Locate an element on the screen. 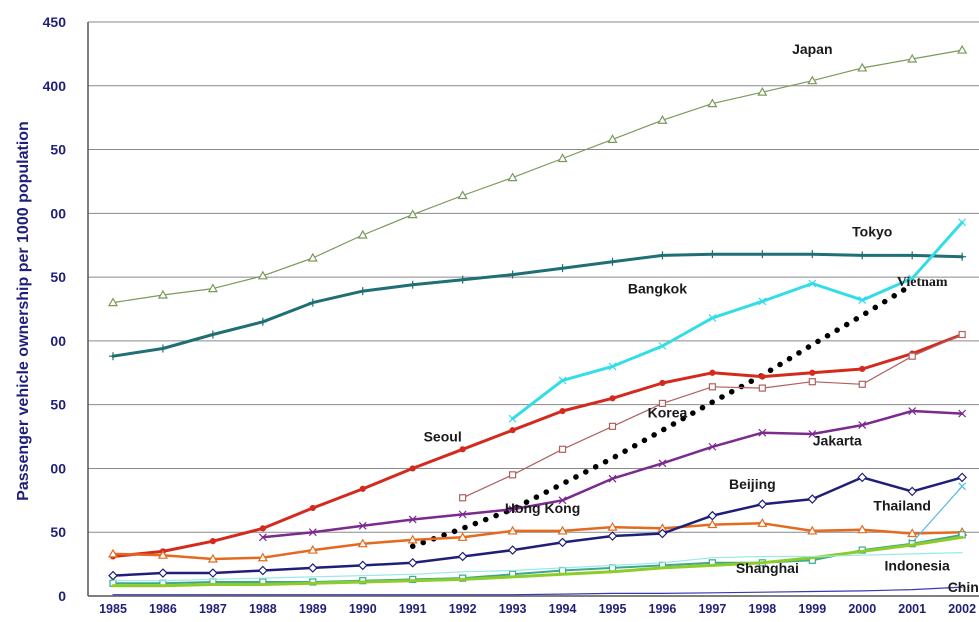 Image resolution: width=979 pixels, height=622 pixels. series-thailand is located at coordinates (937, 514).